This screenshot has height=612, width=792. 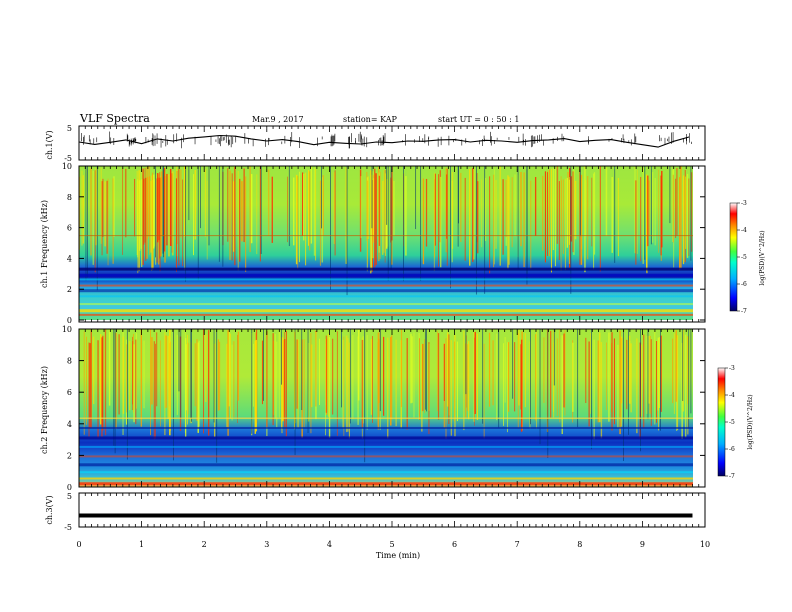 I want to click on x-tick-label: 10, so click(x=705, y=544).